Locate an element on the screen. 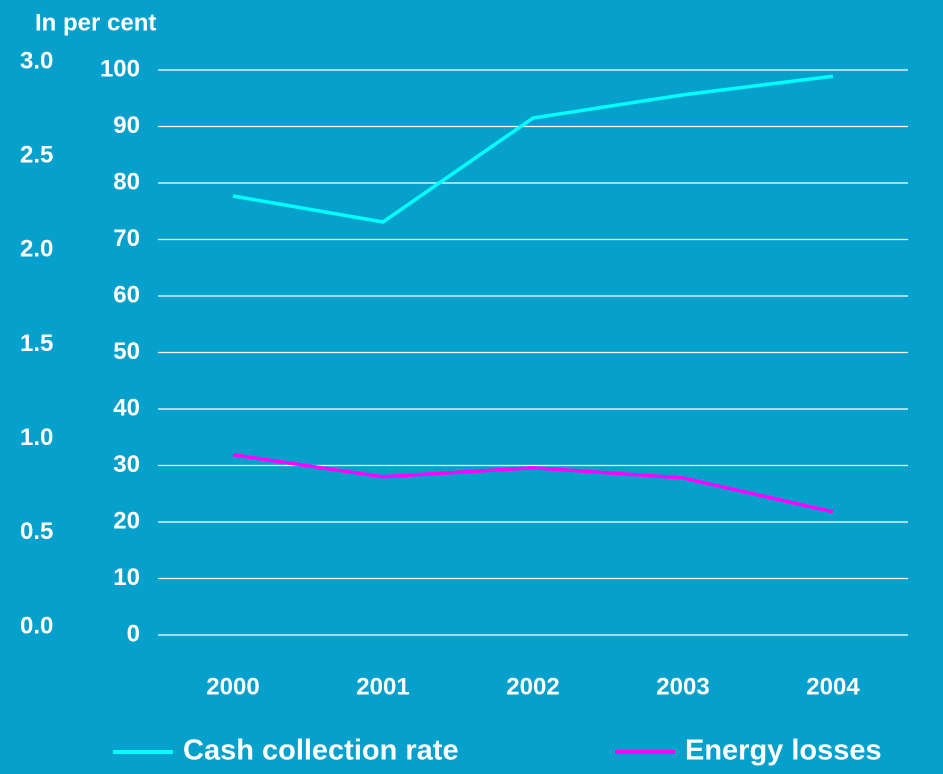  x-tick-label: 2000 is located at coordinates (232, 686).